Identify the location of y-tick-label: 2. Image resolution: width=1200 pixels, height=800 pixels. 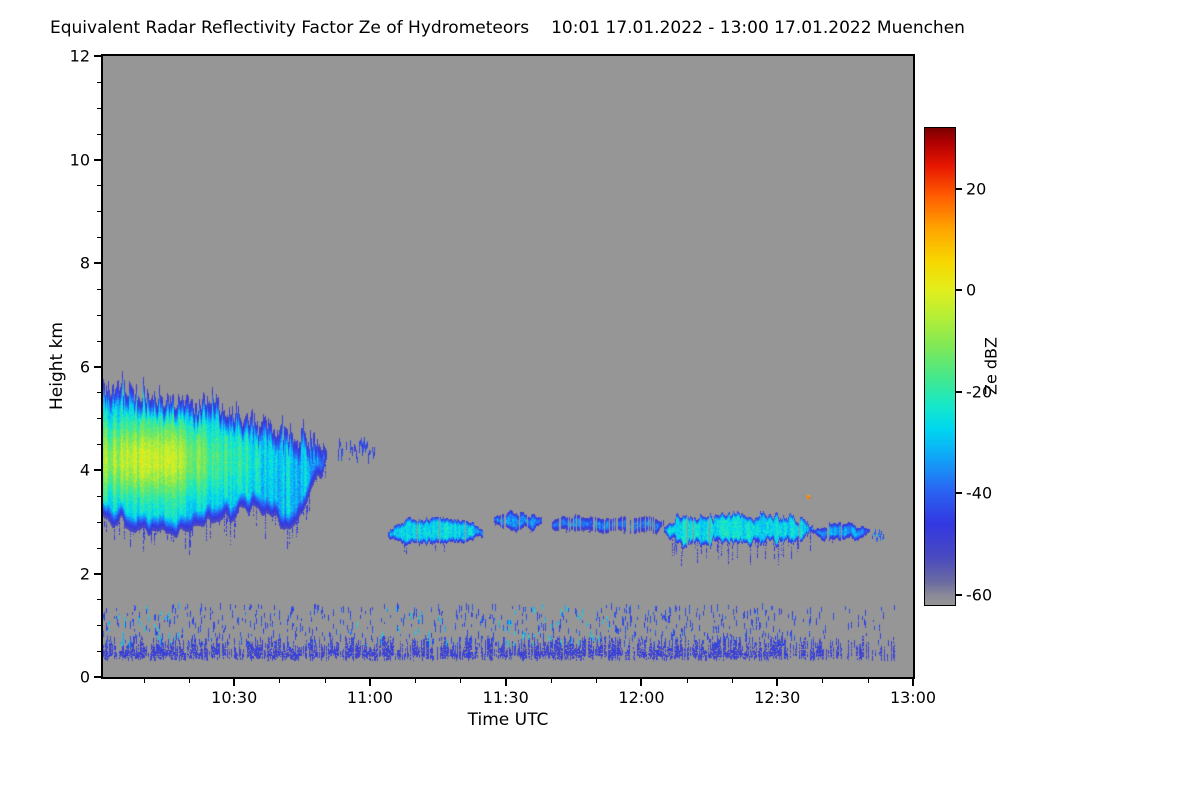
(84, 573).